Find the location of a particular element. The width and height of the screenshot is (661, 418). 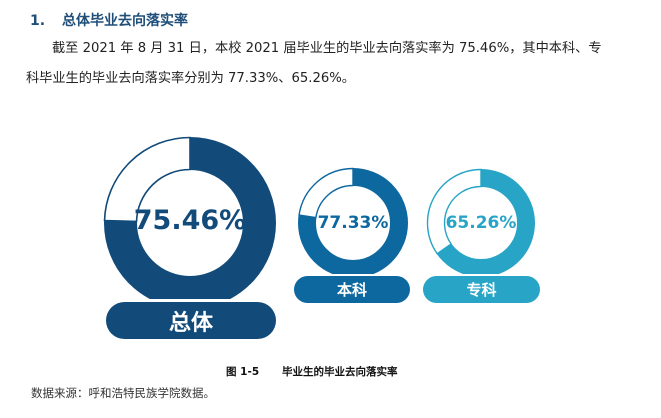

paragraph-line-2: 科毕业生的毕业去向落实率分别为 77.33%、65.26%。 is located at coordinates (190, 78).